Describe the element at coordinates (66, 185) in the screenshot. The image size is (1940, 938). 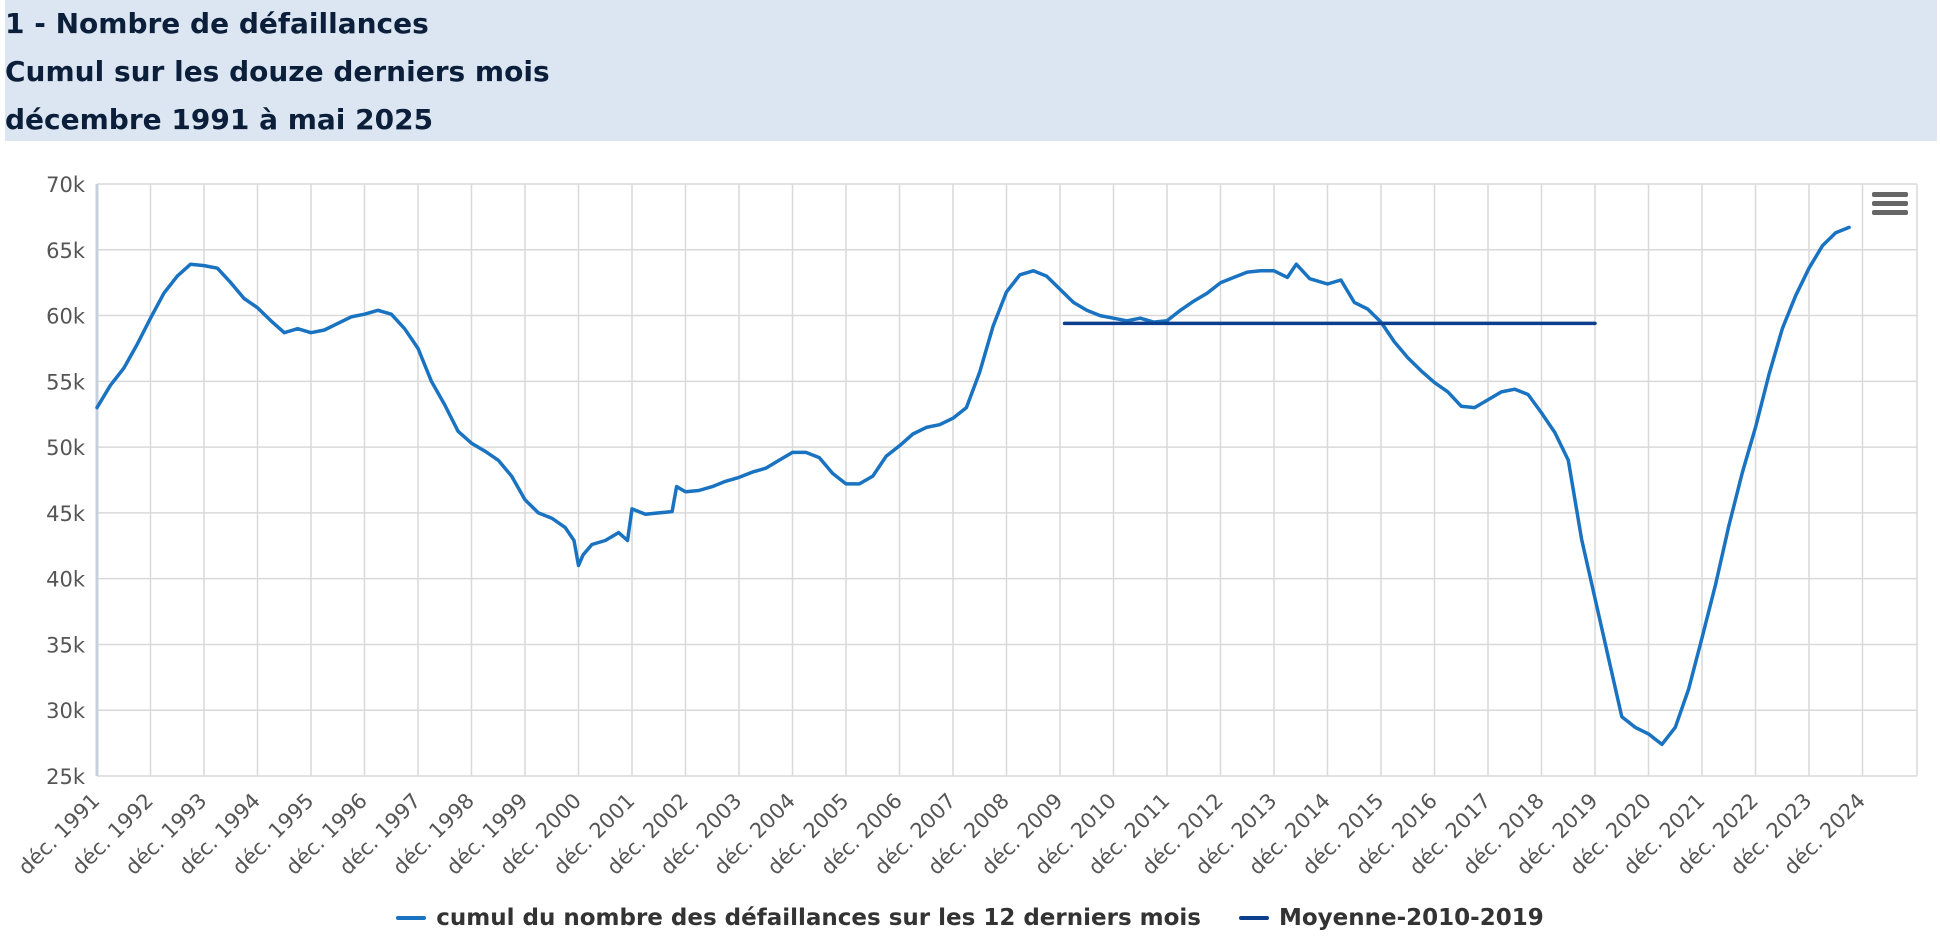
I see `y-tick-label: 70k` at that location.